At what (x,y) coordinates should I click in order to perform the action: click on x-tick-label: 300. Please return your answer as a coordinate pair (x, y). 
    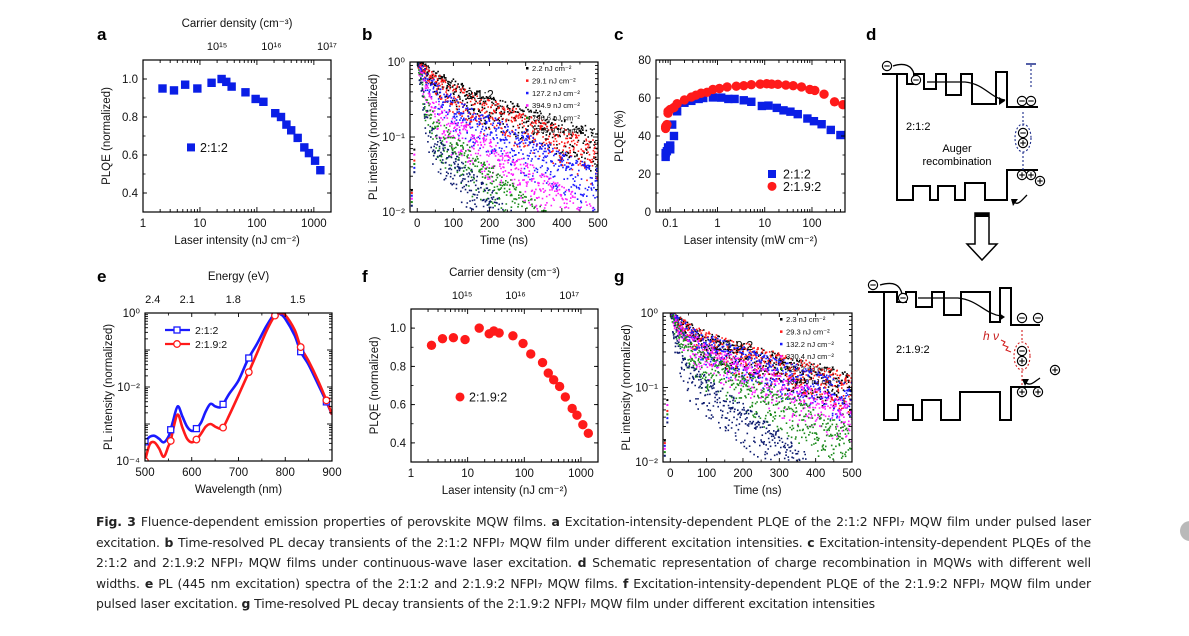
    Looking at the image, I should click on (525, 224).